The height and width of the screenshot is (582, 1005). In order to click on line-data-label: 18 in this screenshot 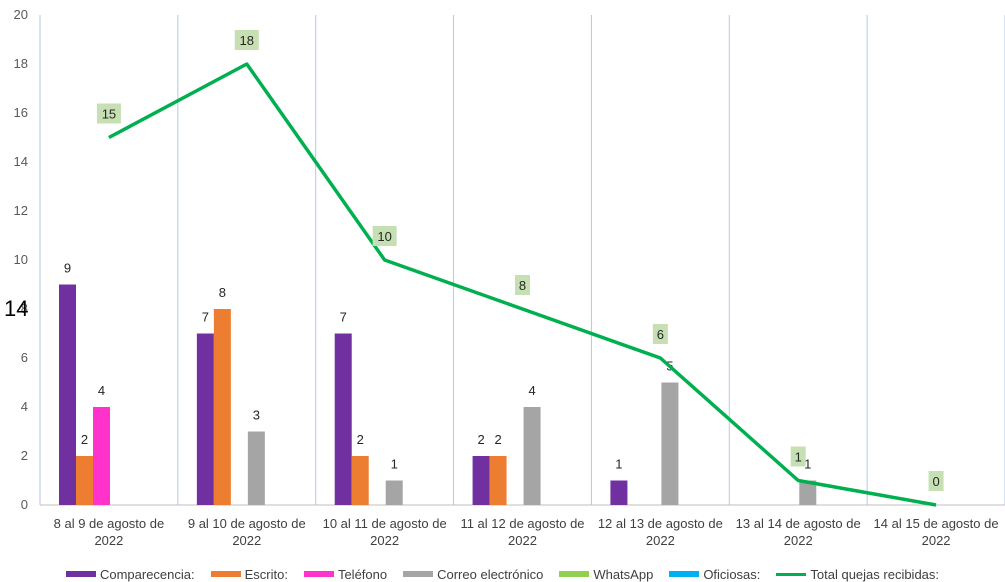, I will do `click(247, 40)`.